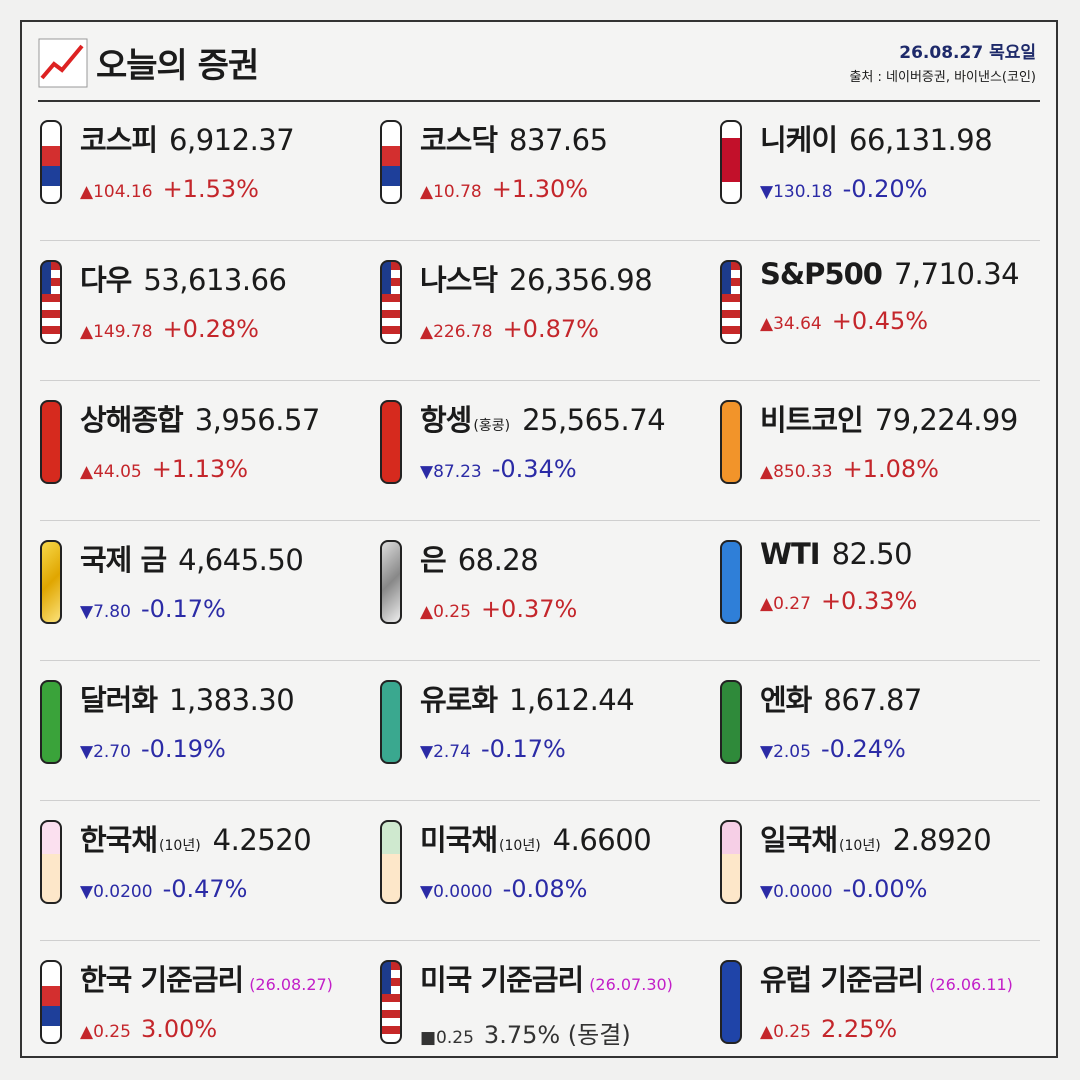  I want to click on item-name: S&P500, so click(821, 274).